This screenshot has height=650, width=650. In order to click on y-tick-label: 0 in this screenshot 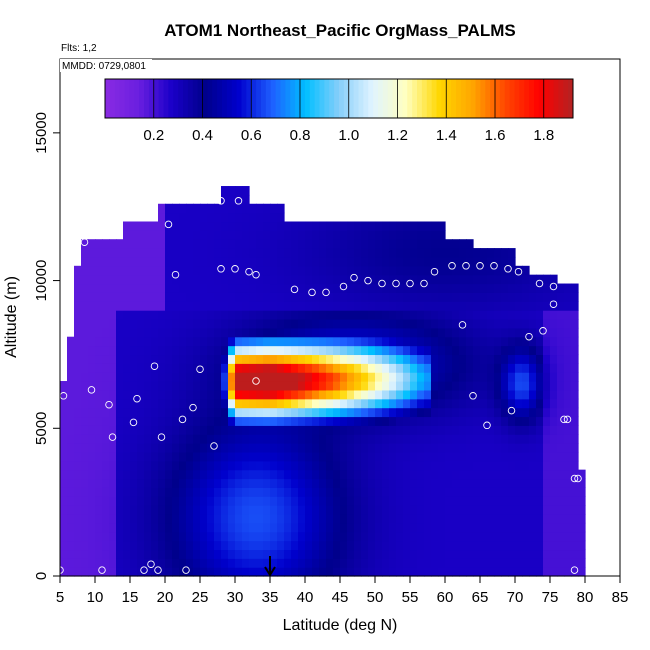, I will do `click(41, 576)`.